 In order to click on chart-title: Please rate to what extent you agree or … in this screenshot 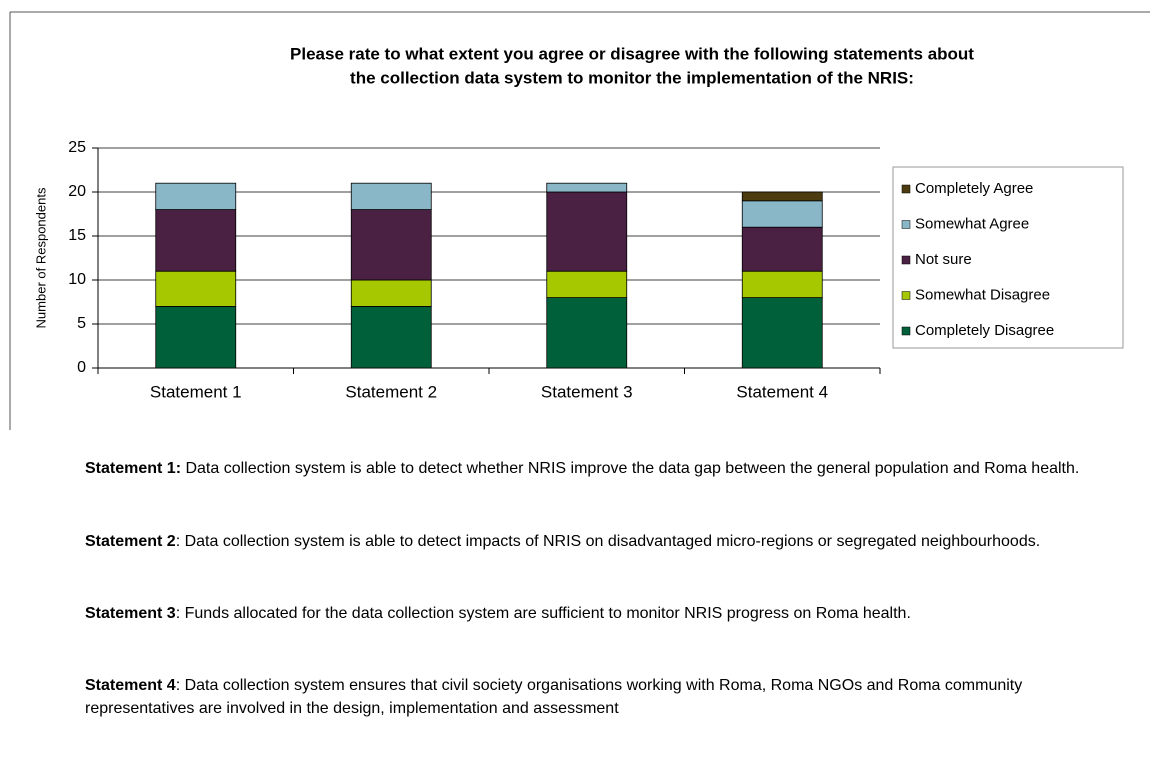, I will do `click(632, 53)`.